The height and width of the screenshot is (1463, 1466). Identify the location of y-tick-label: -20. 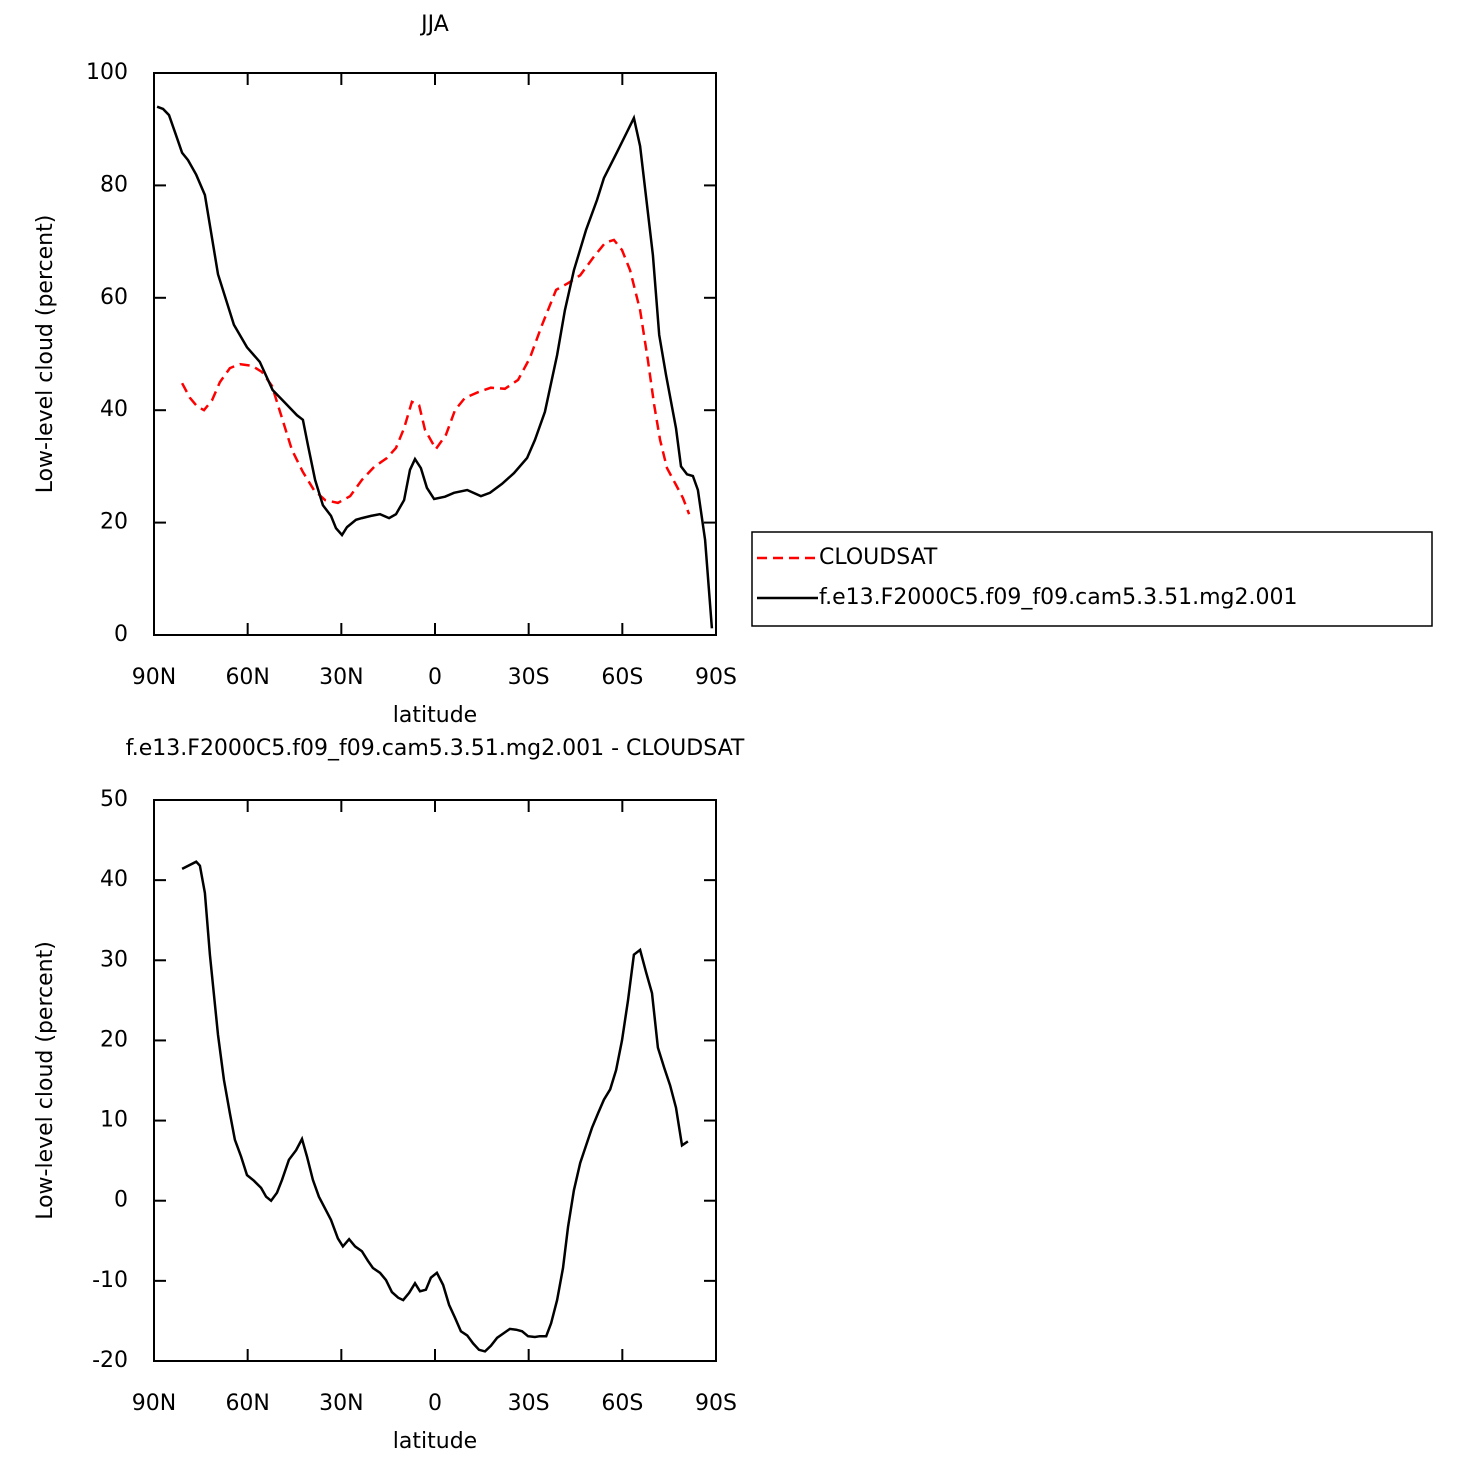
(110, 1360).